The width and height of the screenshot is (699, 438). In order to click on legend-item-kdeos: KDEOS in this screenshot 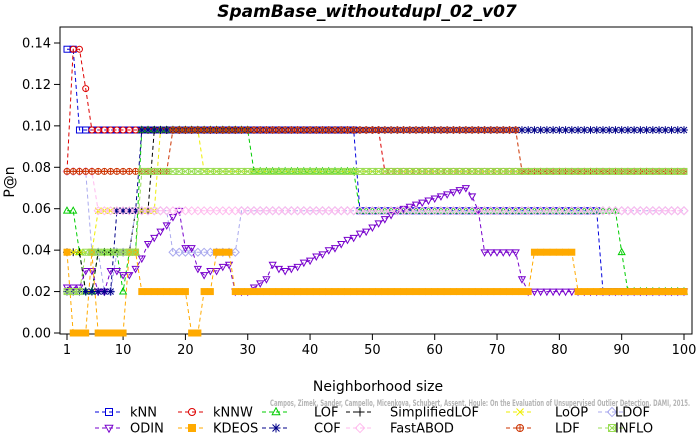, I will do `click(218, 429)`.